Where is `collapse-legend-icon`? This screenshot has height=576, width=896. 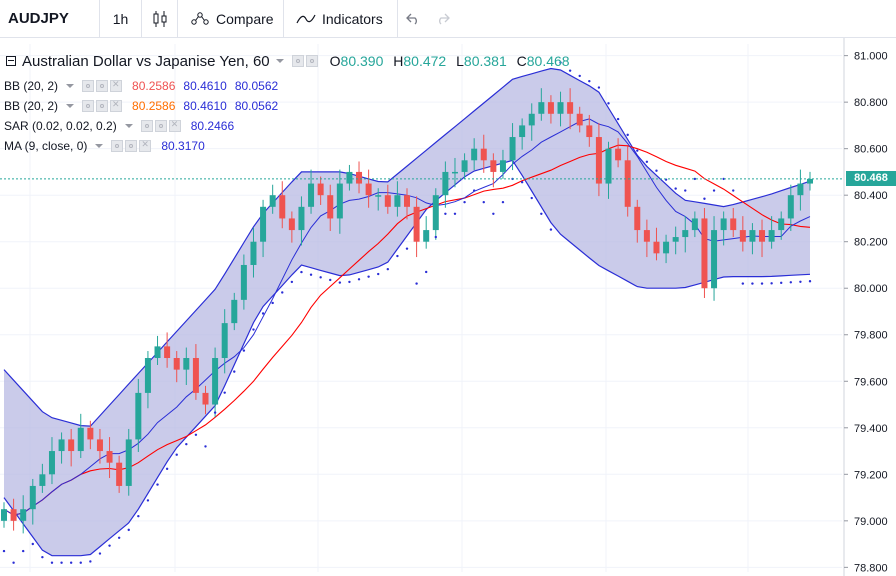 collapse-legend-icon is located at coordinates (11, 61).